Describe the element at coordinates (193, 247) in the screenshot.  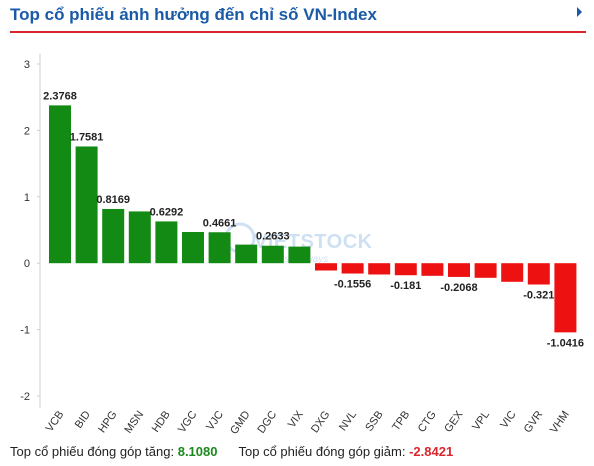
I see `bar-vgc` at that location.